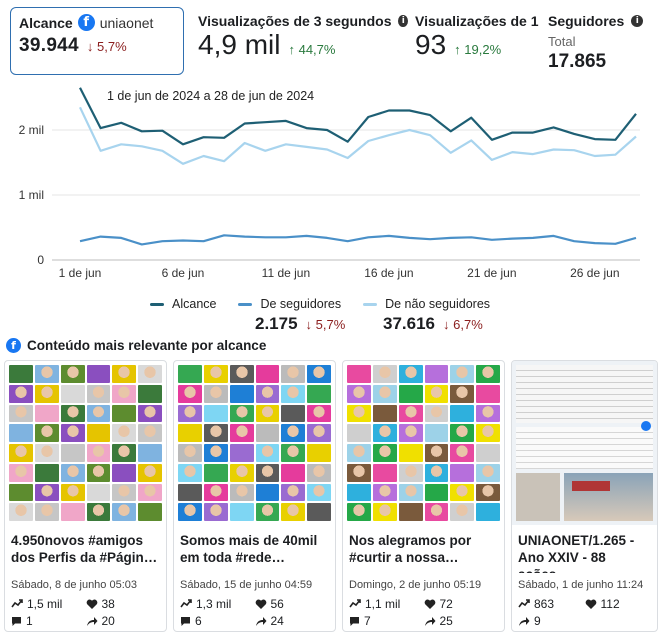  What do you see at coordinates (477, 41) in the screenshot?
I see `metric-views1: Visualizações de 1 93 ↑ 19,2%` at bounding box center [477, 41].